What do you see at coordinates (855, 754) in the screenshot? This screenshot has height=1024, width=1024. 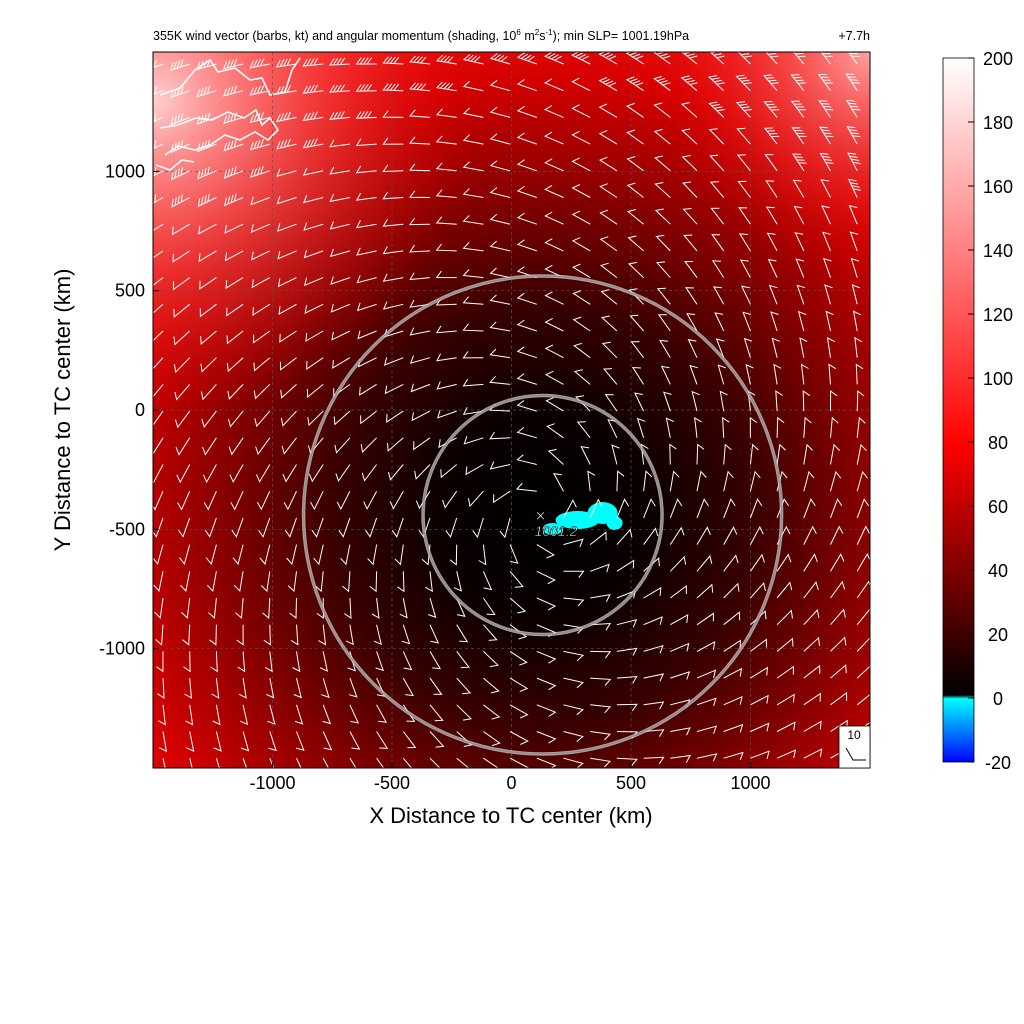 I see `reference-barb-icon` at bounding box center [855, 754].